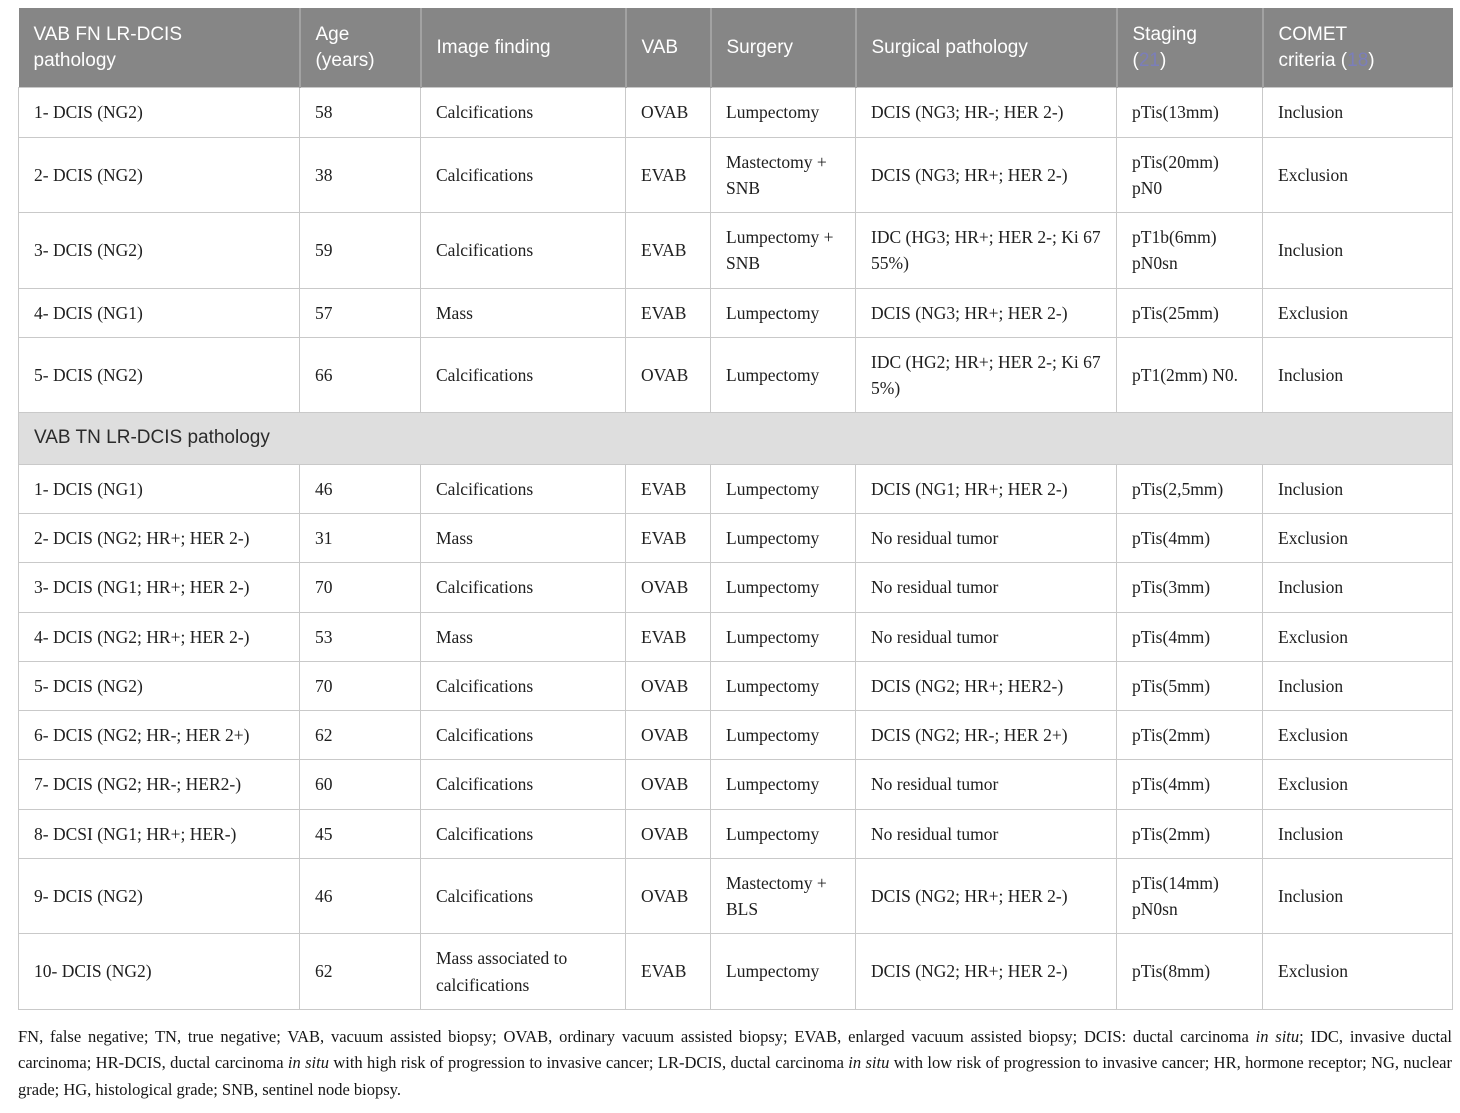 The image size is (1460, 1113). I want to click on table-cell: 6- DCIS (NG2; HR-; HER 2+), so click(159, 735).